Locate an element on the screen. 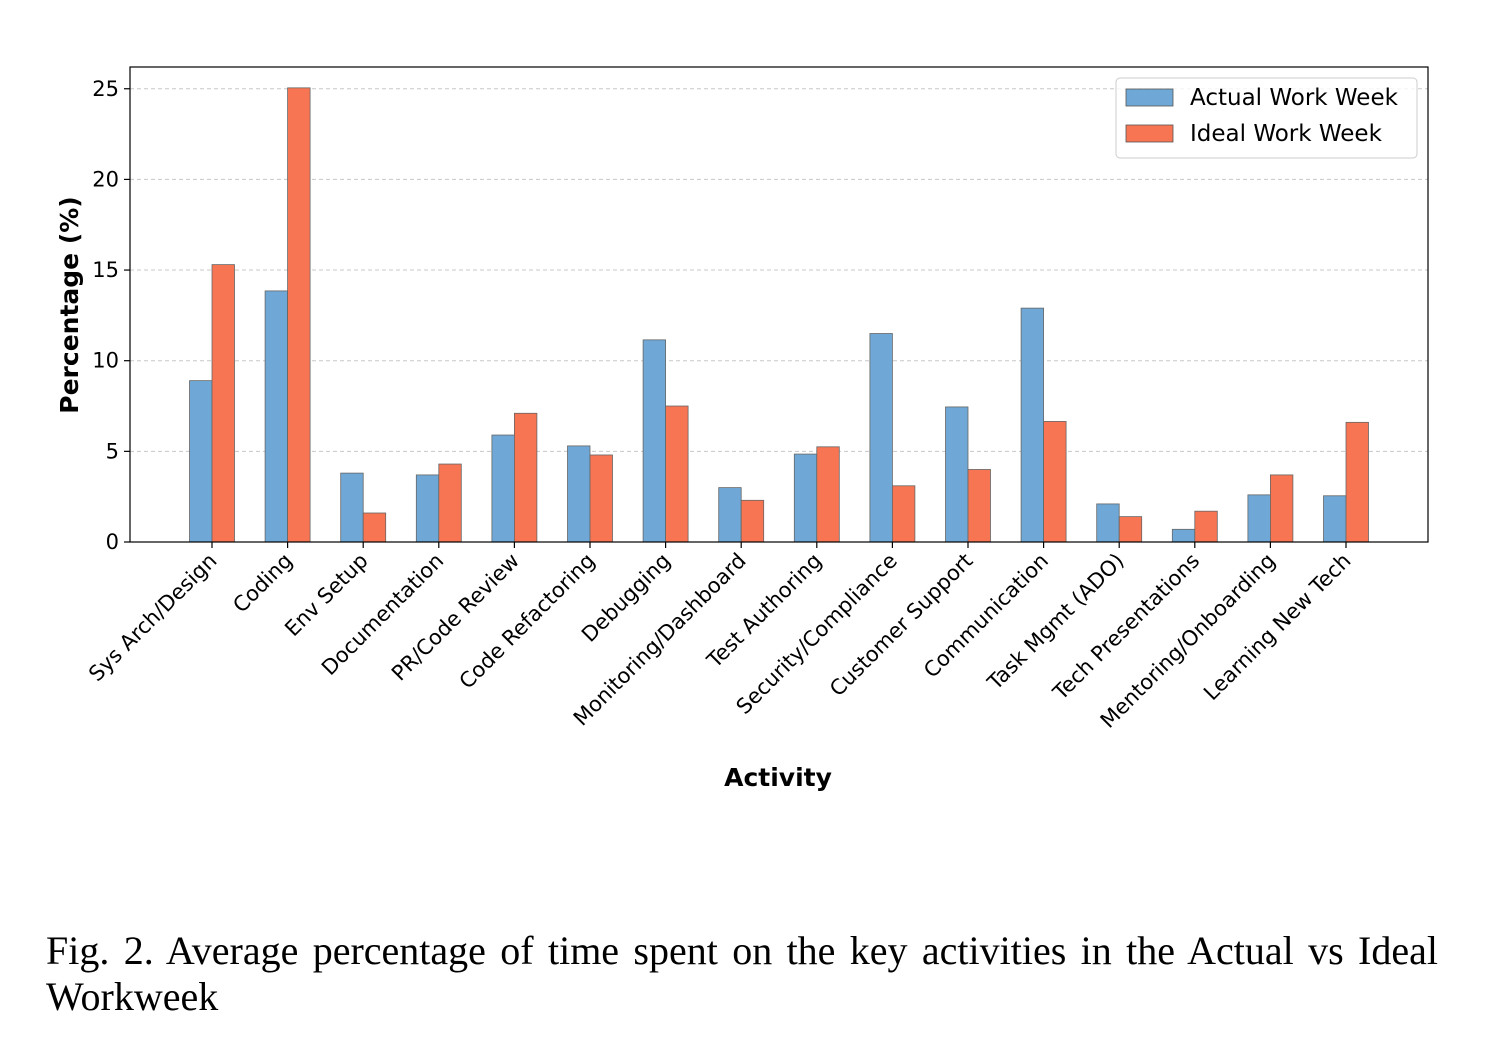 This screenshot has width=1490, height=1052. y-tick-label: 10 is located at coordinates (105, 361).